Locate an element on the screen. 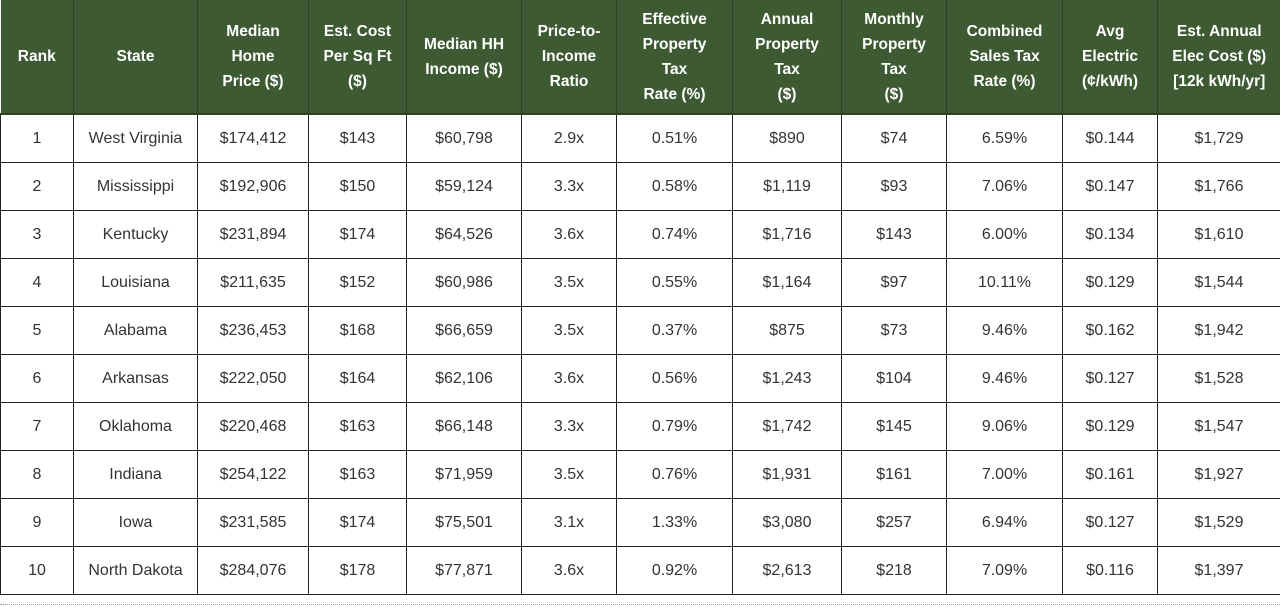 The width and height of the screenshot is (1280, 610). cell-effective-property-tax-rate: 0.56% is located at coordinates (674, 378).